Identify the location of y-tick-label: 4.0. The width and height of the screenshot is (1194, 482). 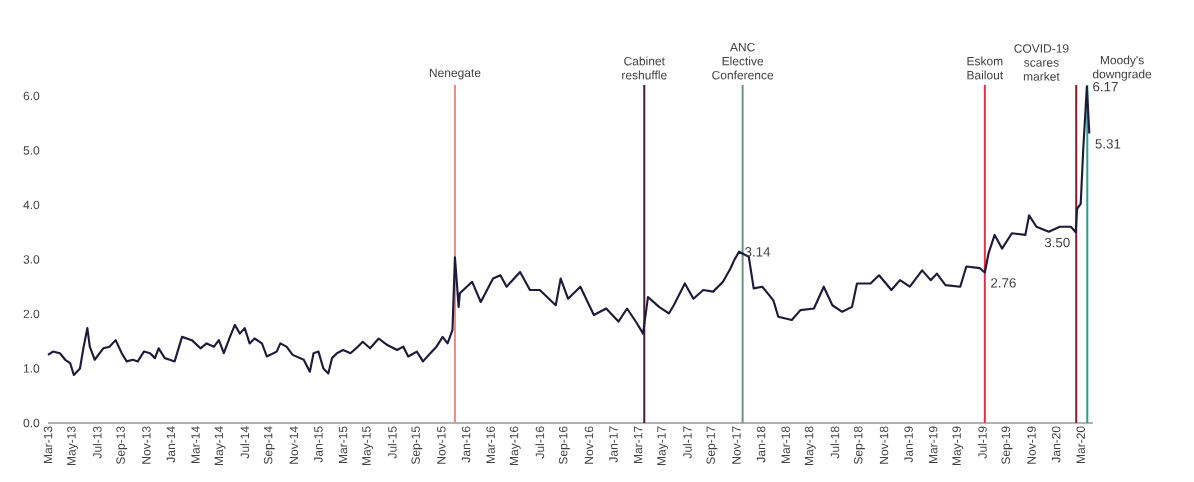
(31, 205).